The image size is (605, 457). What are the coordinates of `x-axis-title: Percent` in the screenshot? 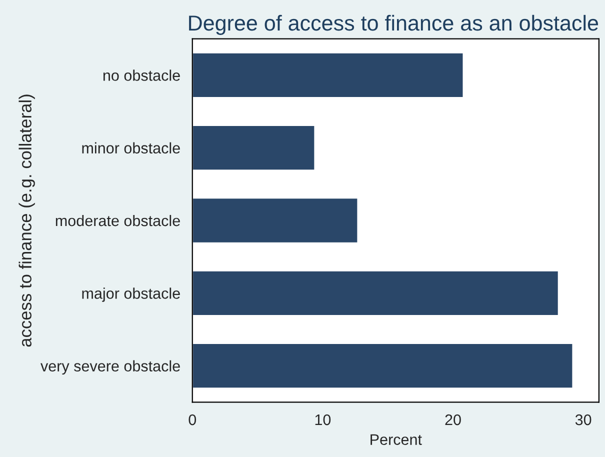 It's located at (396, 439).